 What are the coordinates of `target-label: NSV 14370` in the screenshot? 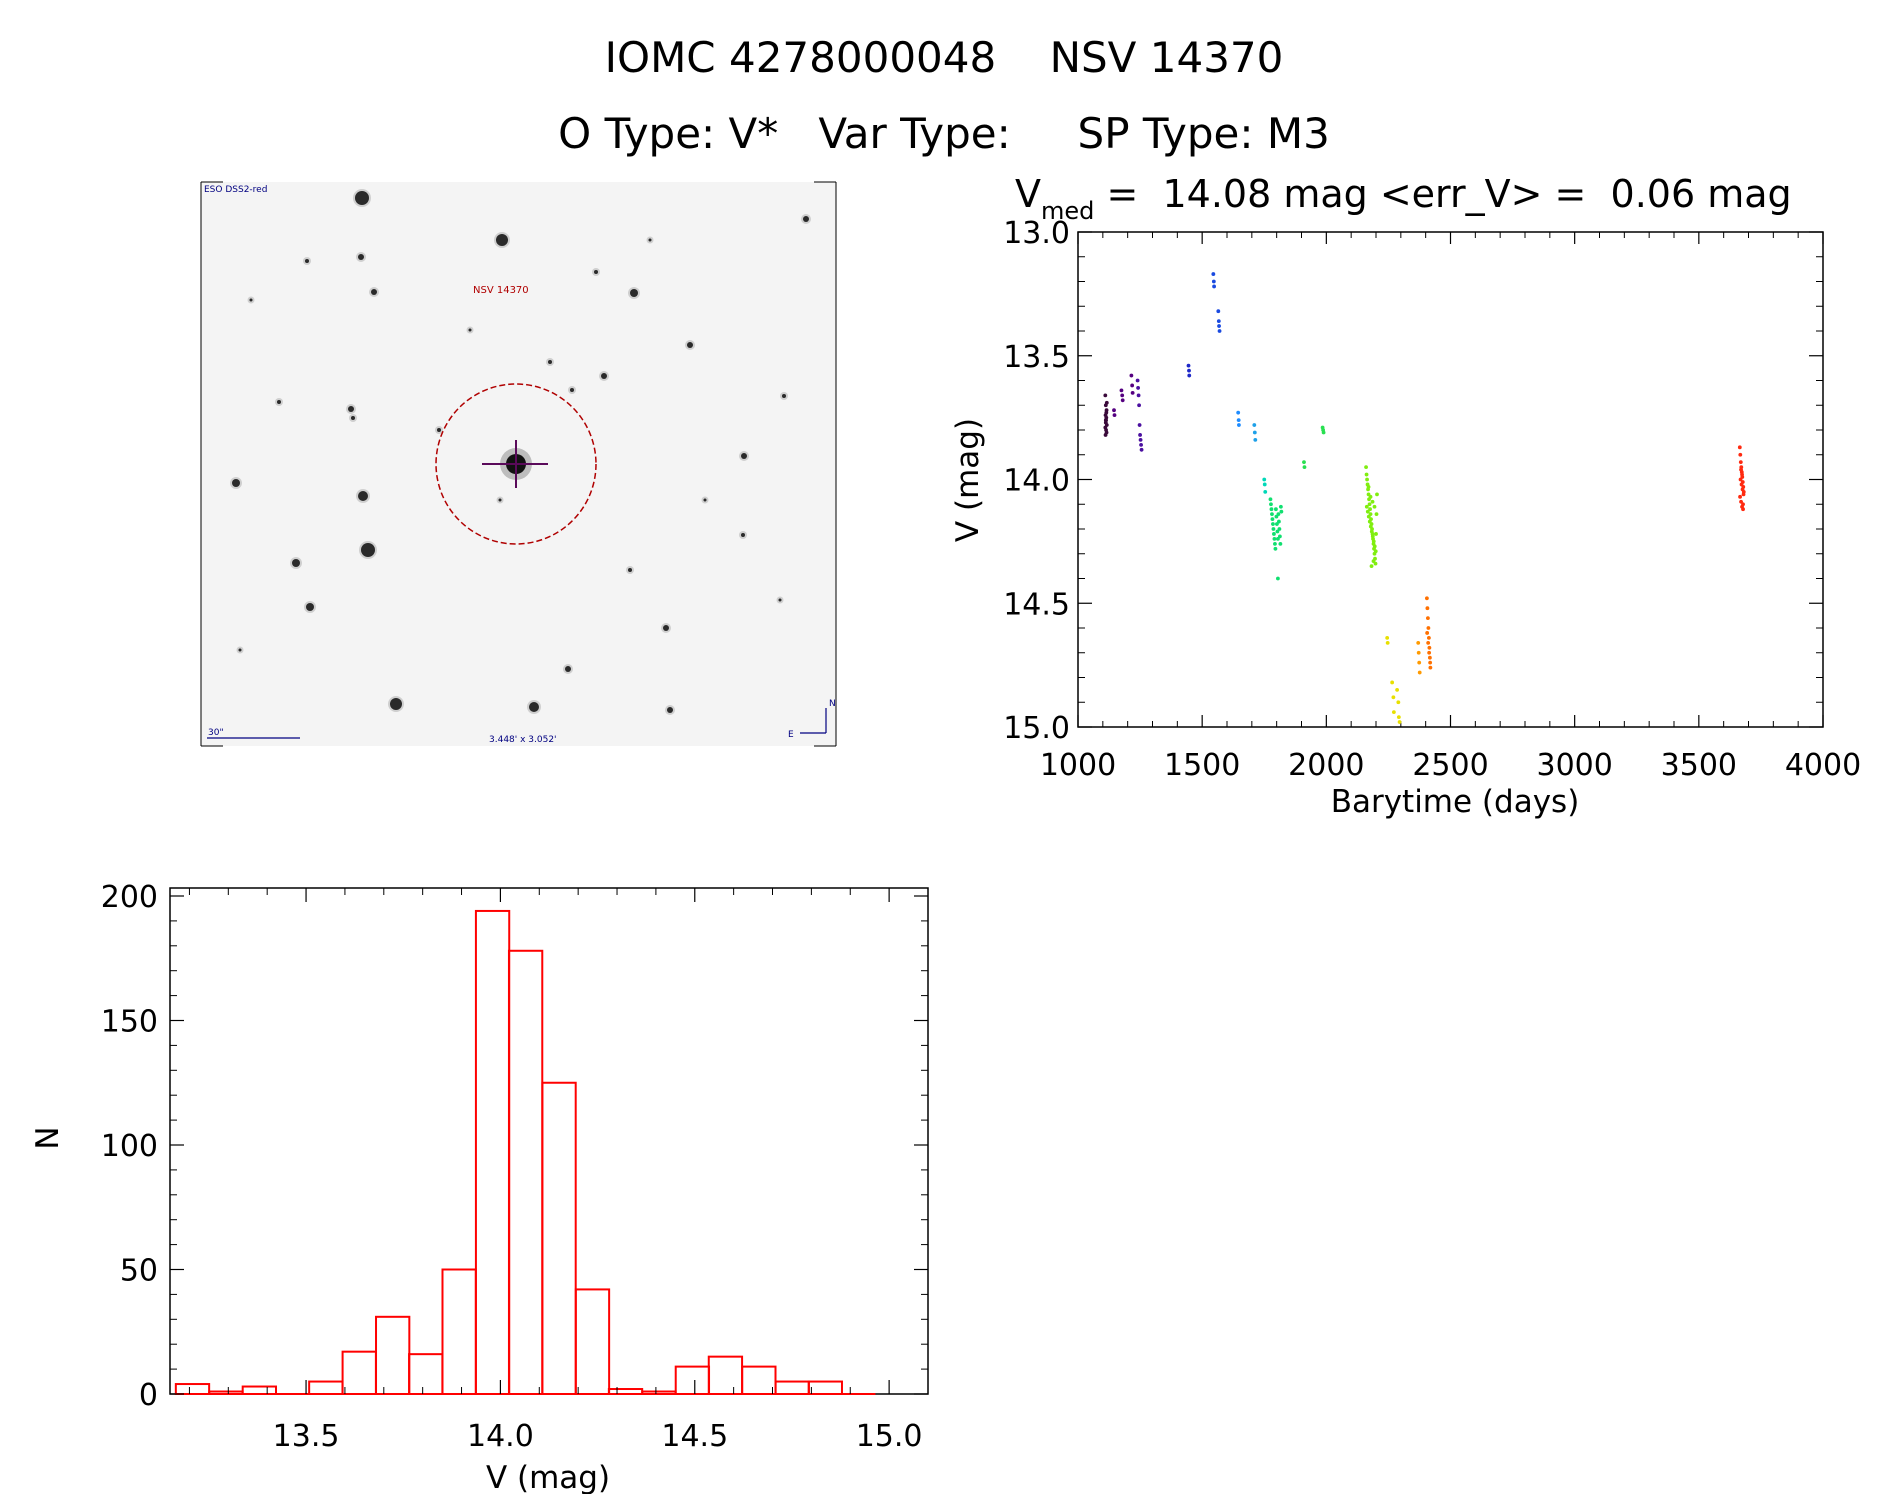 It's located at (501, 290).